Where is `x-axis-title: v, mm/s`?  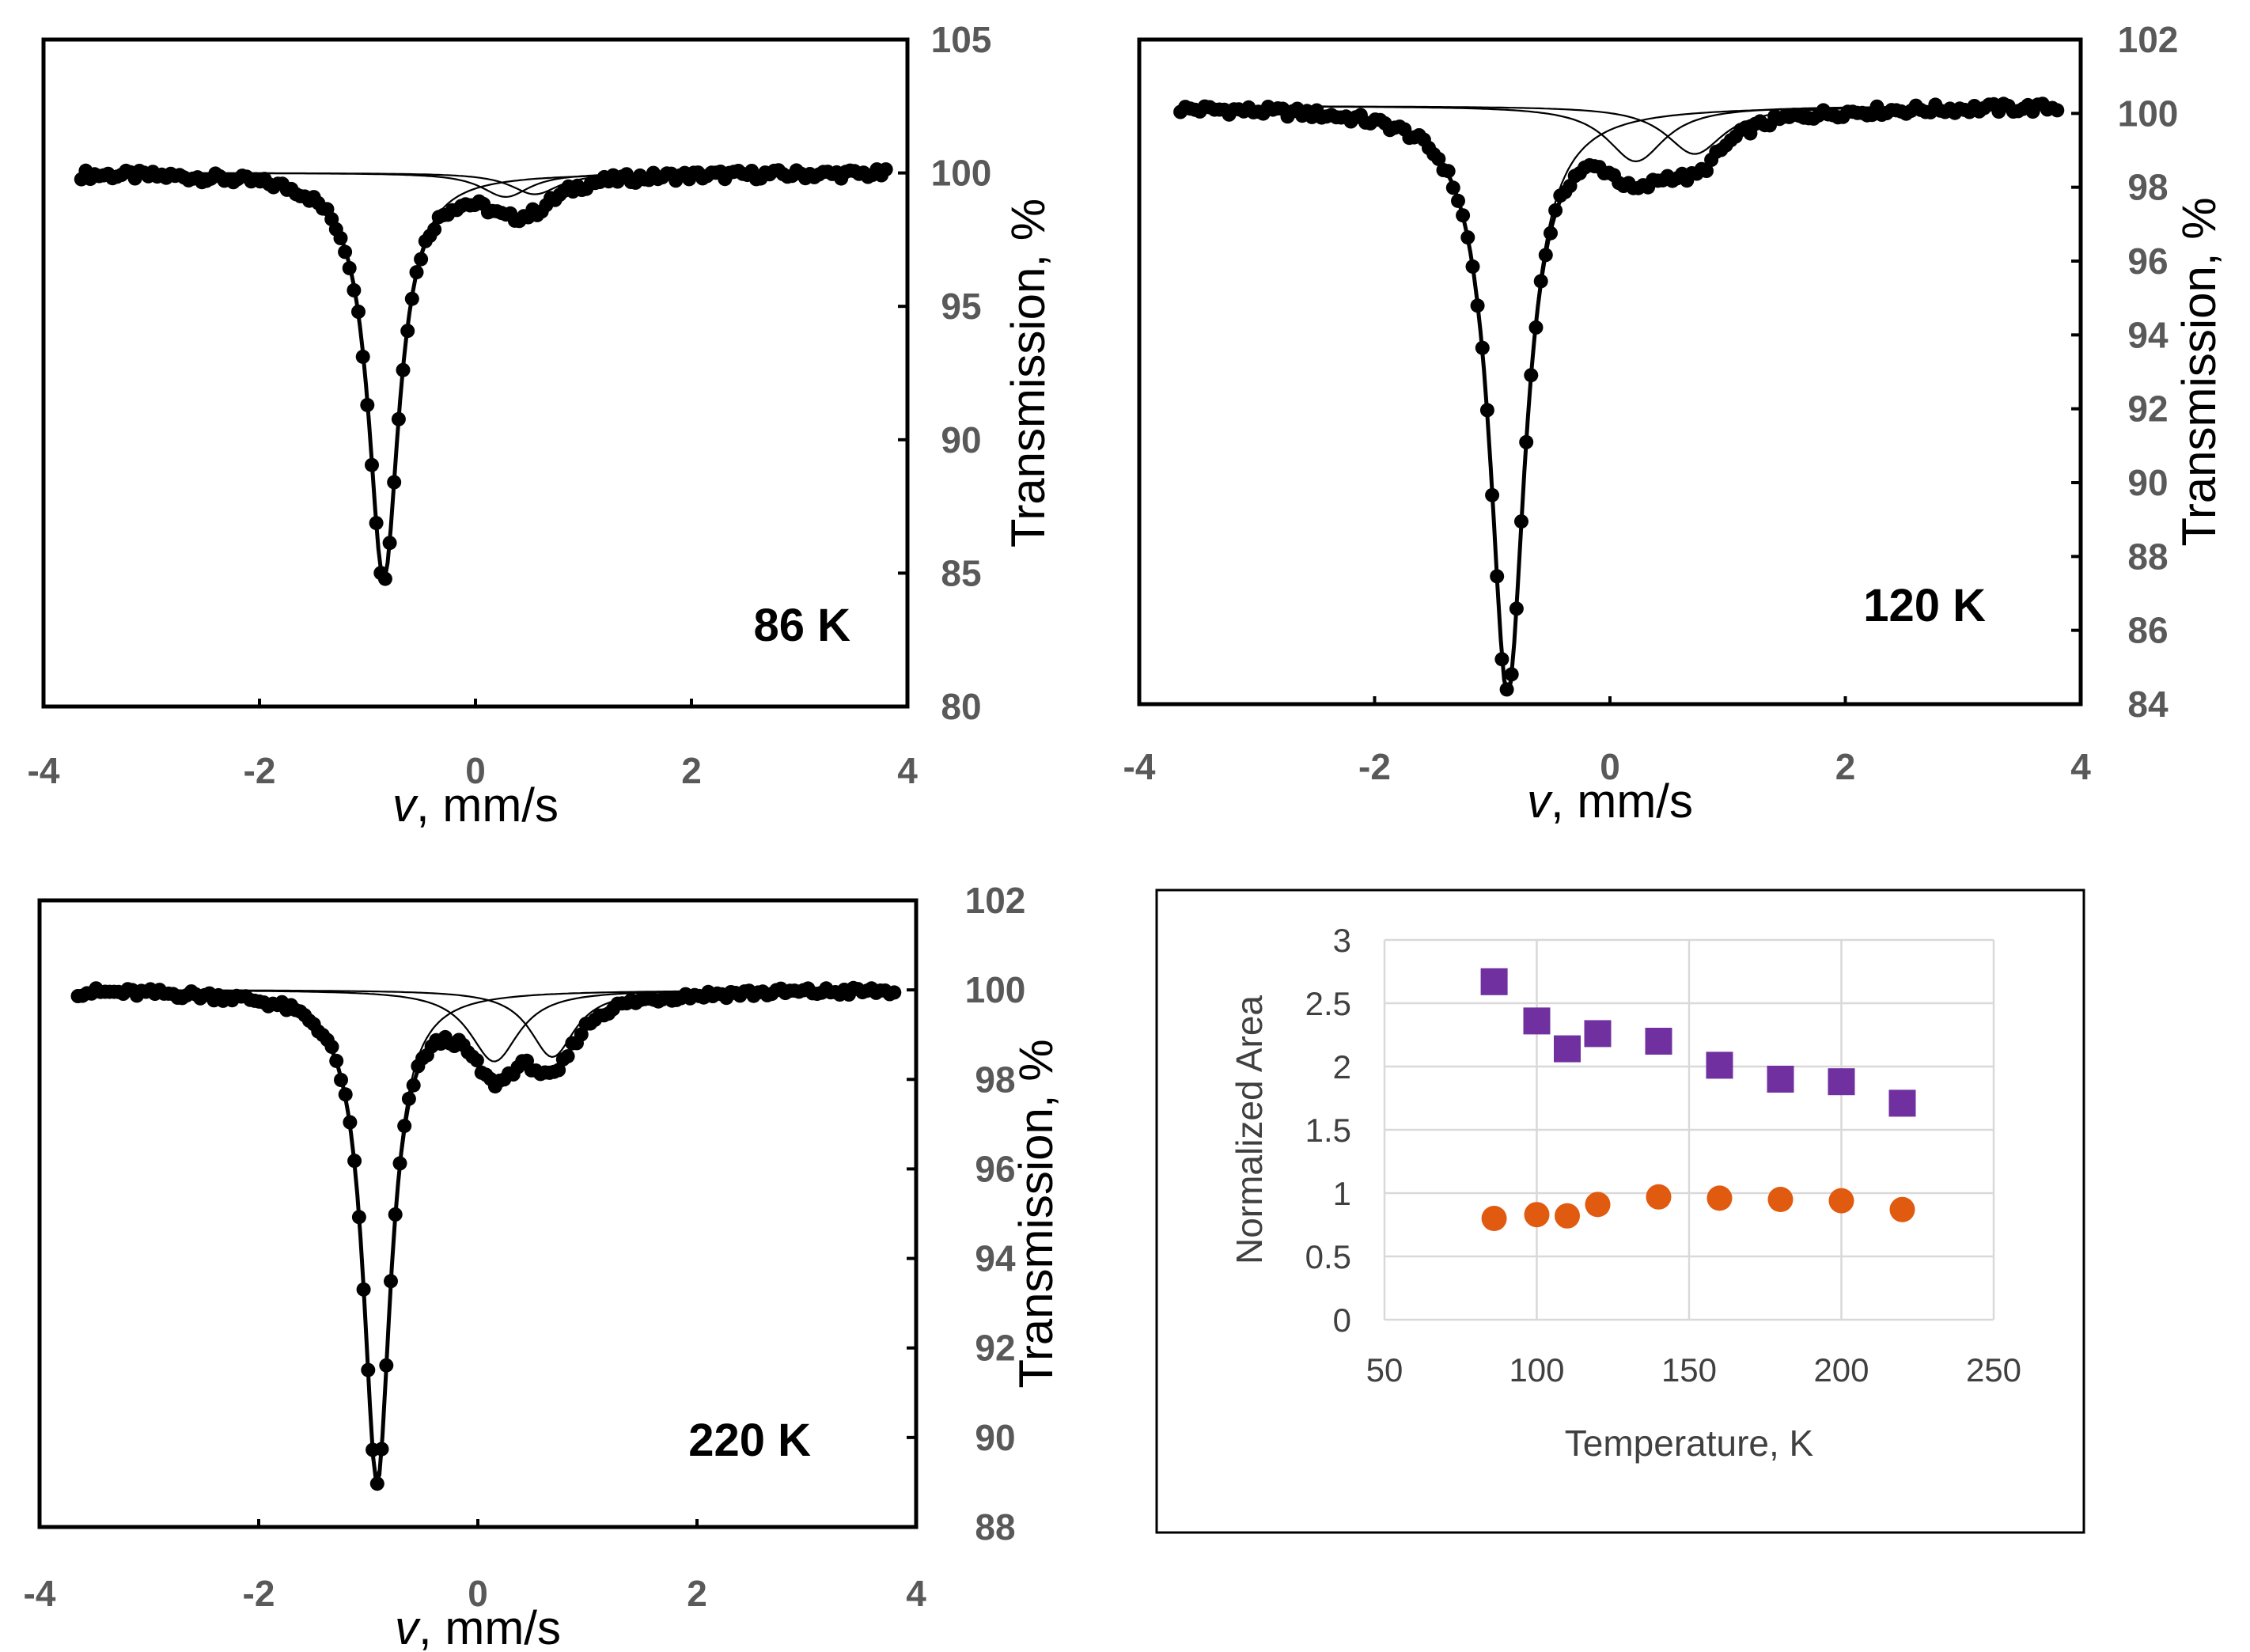
x-axis-title: v, mm/s is located at coordinates (1610, 801).